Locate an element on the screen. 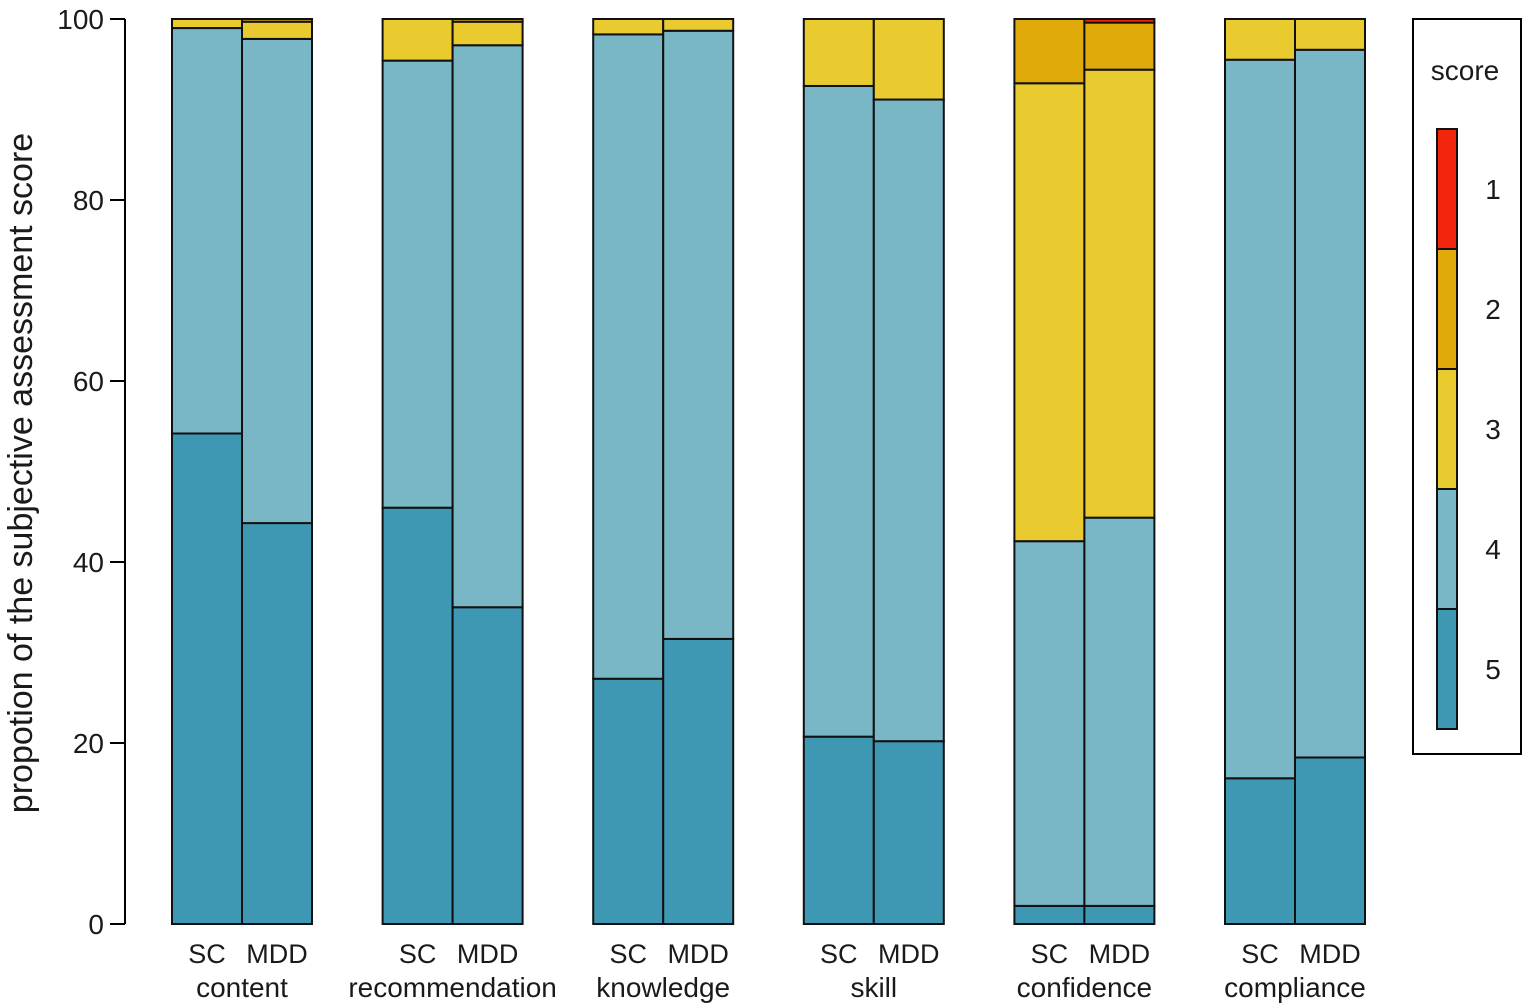 This screenshot has height=1008, width=1524. legend-label: 5 is located at coordinates (1493, 669).